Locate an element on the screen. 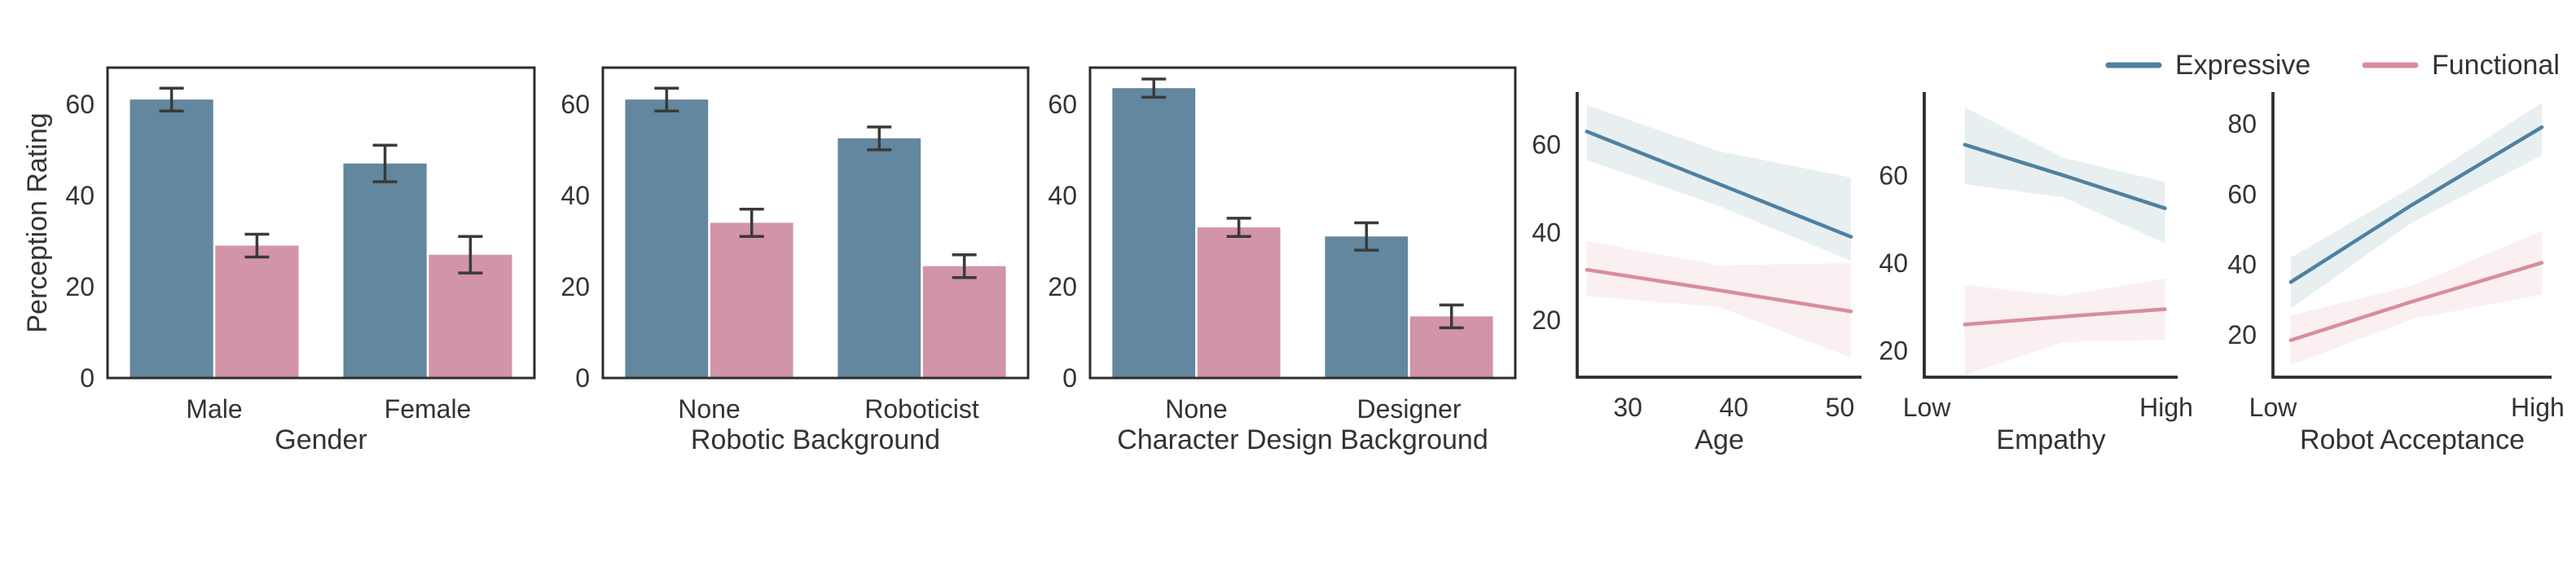  x-axis-label-character-design-background: Character Design Background is located at coordinates (1302, 439).